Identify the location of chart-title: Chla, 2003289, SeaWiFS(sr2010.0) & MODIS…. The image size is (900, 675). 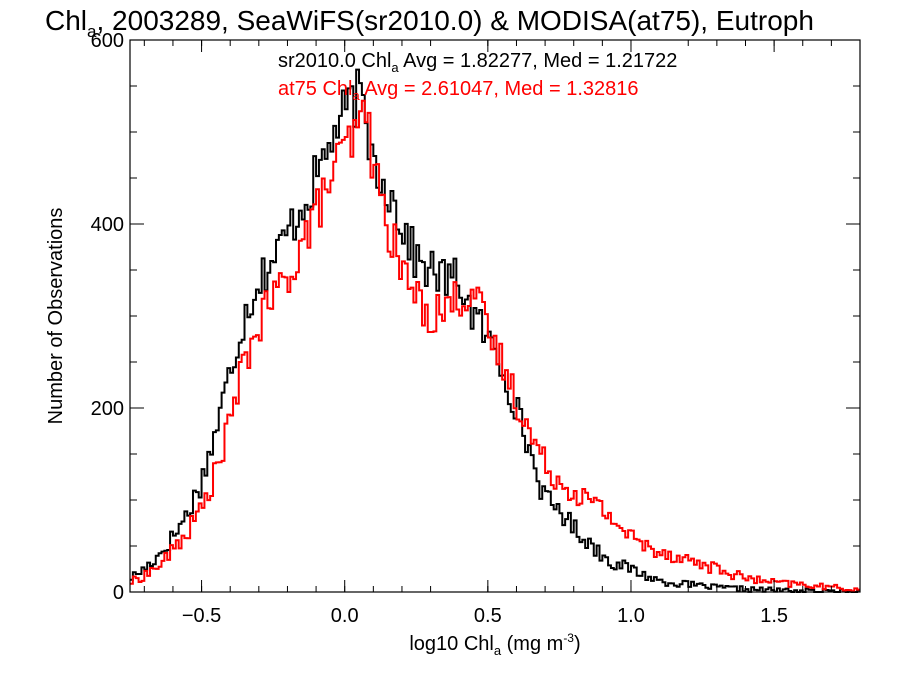
(429, 23).